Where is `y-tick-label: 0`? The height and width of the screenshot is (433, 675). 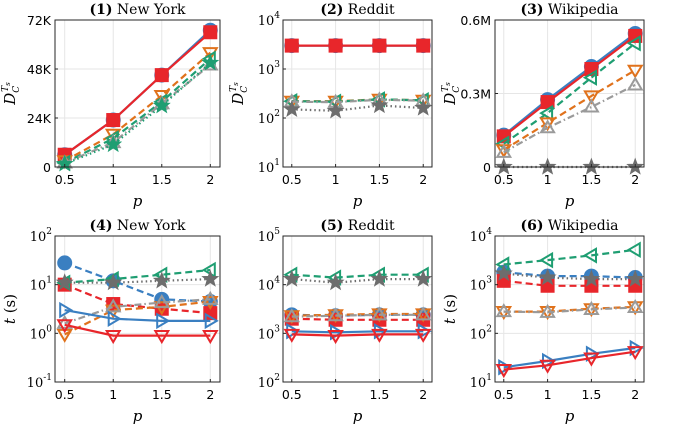 y-tick-label: 0 is located at coordinates (487, 167).